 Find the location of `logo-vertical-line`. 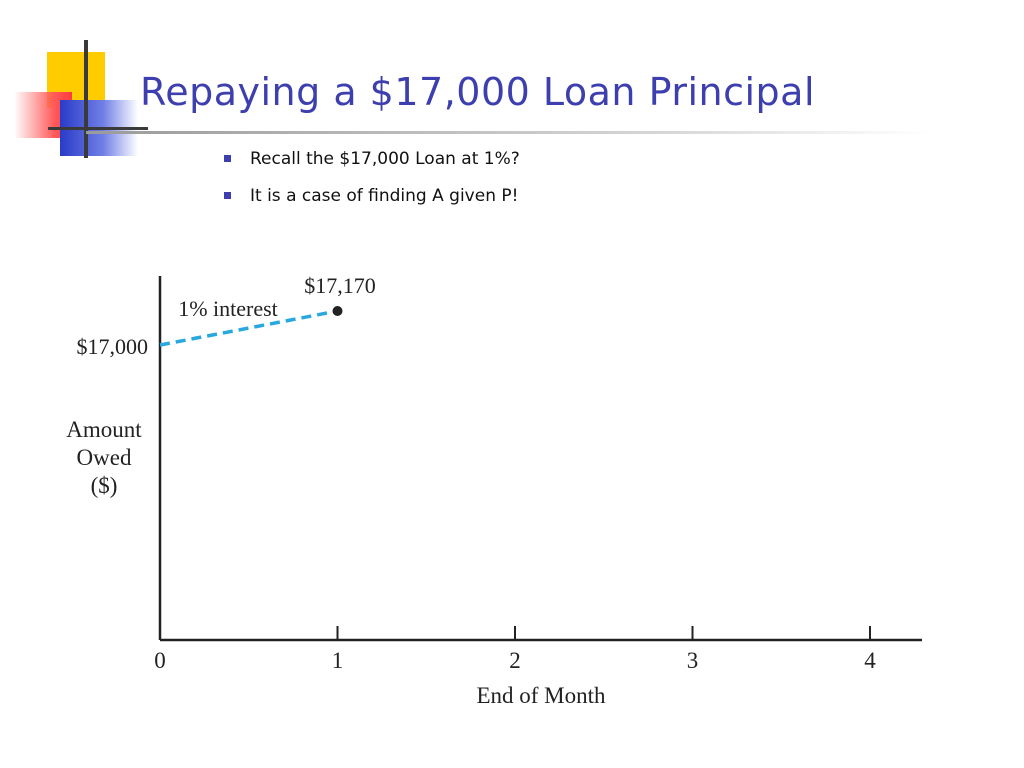

logo-vertical-line is located at coordinates (86, 99).